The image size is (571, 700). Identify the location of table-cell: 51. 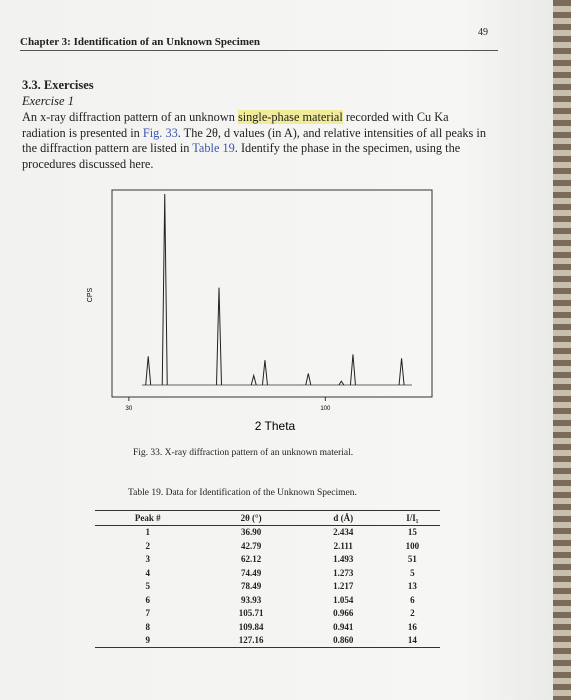
(412, 559).